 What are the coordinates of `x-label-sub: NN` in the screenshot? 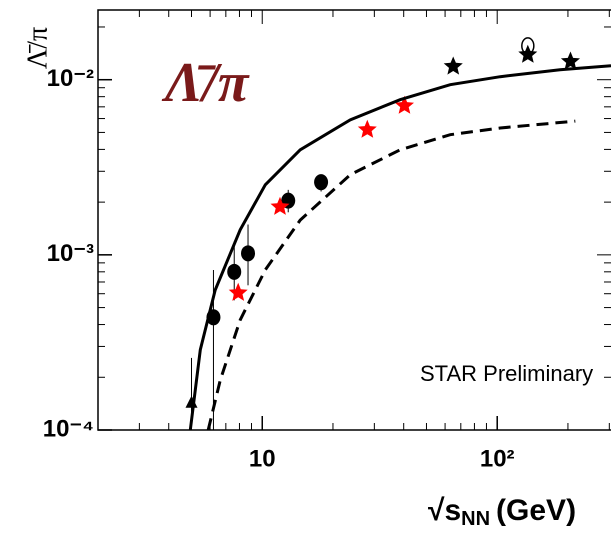 It's located at (475, 519).